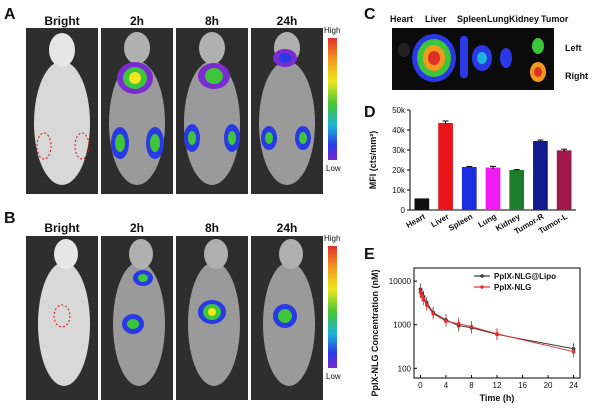 Image resolution: width=593 pixels, height=409 pixels. What do you see at coordinates (332, 238) in the screenshot?
I see `panel-b-scale-high: High` at bounding box center [332, 238].